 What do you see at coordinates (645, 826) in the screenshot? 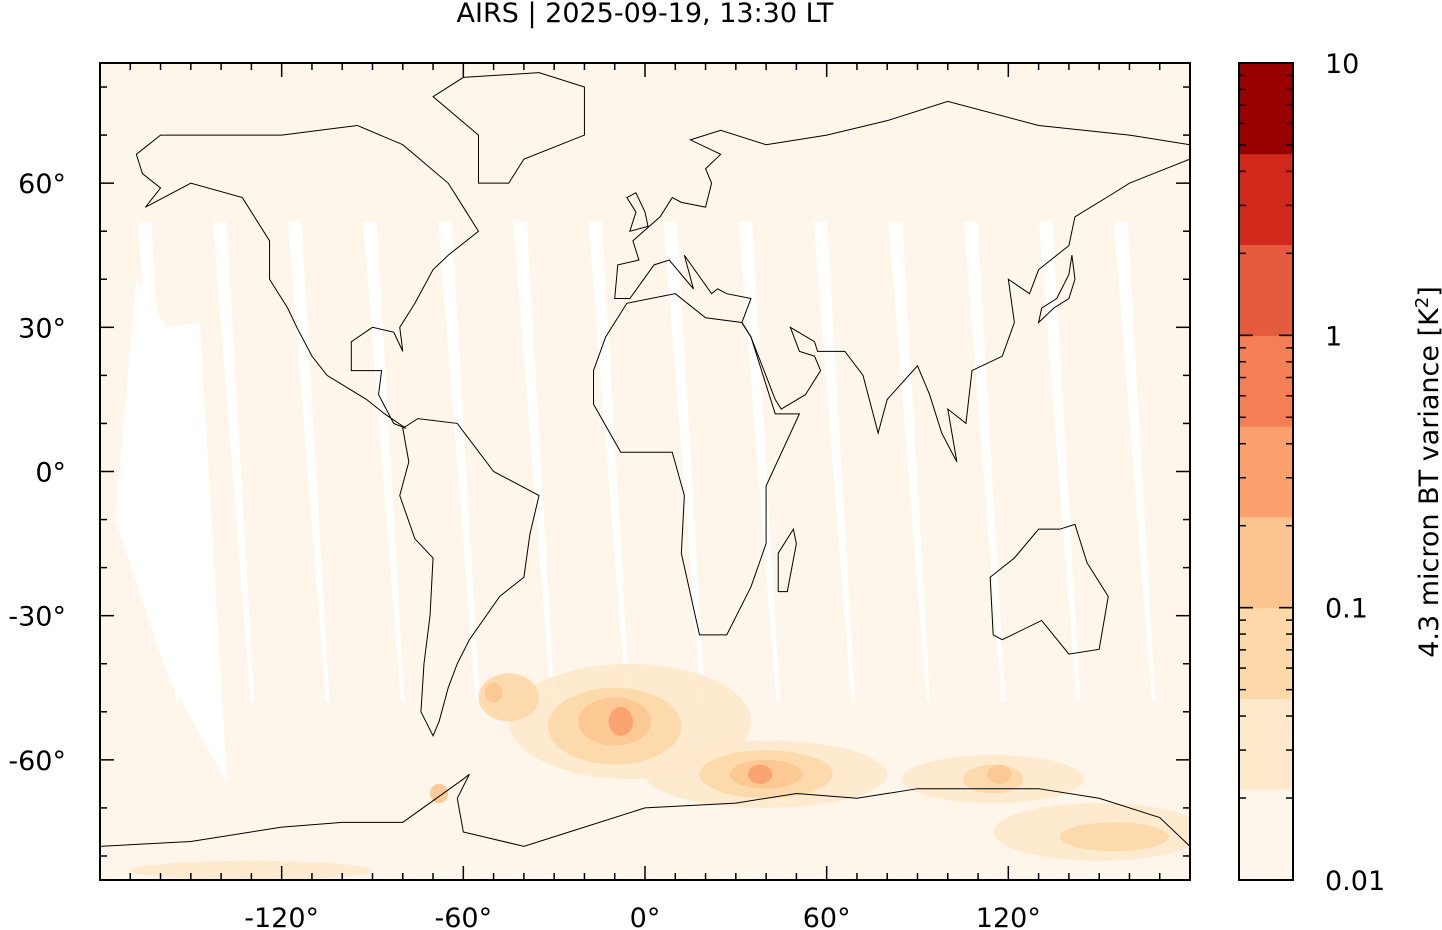
I see `coastline-antarctica` at bounding box center [645, 826].